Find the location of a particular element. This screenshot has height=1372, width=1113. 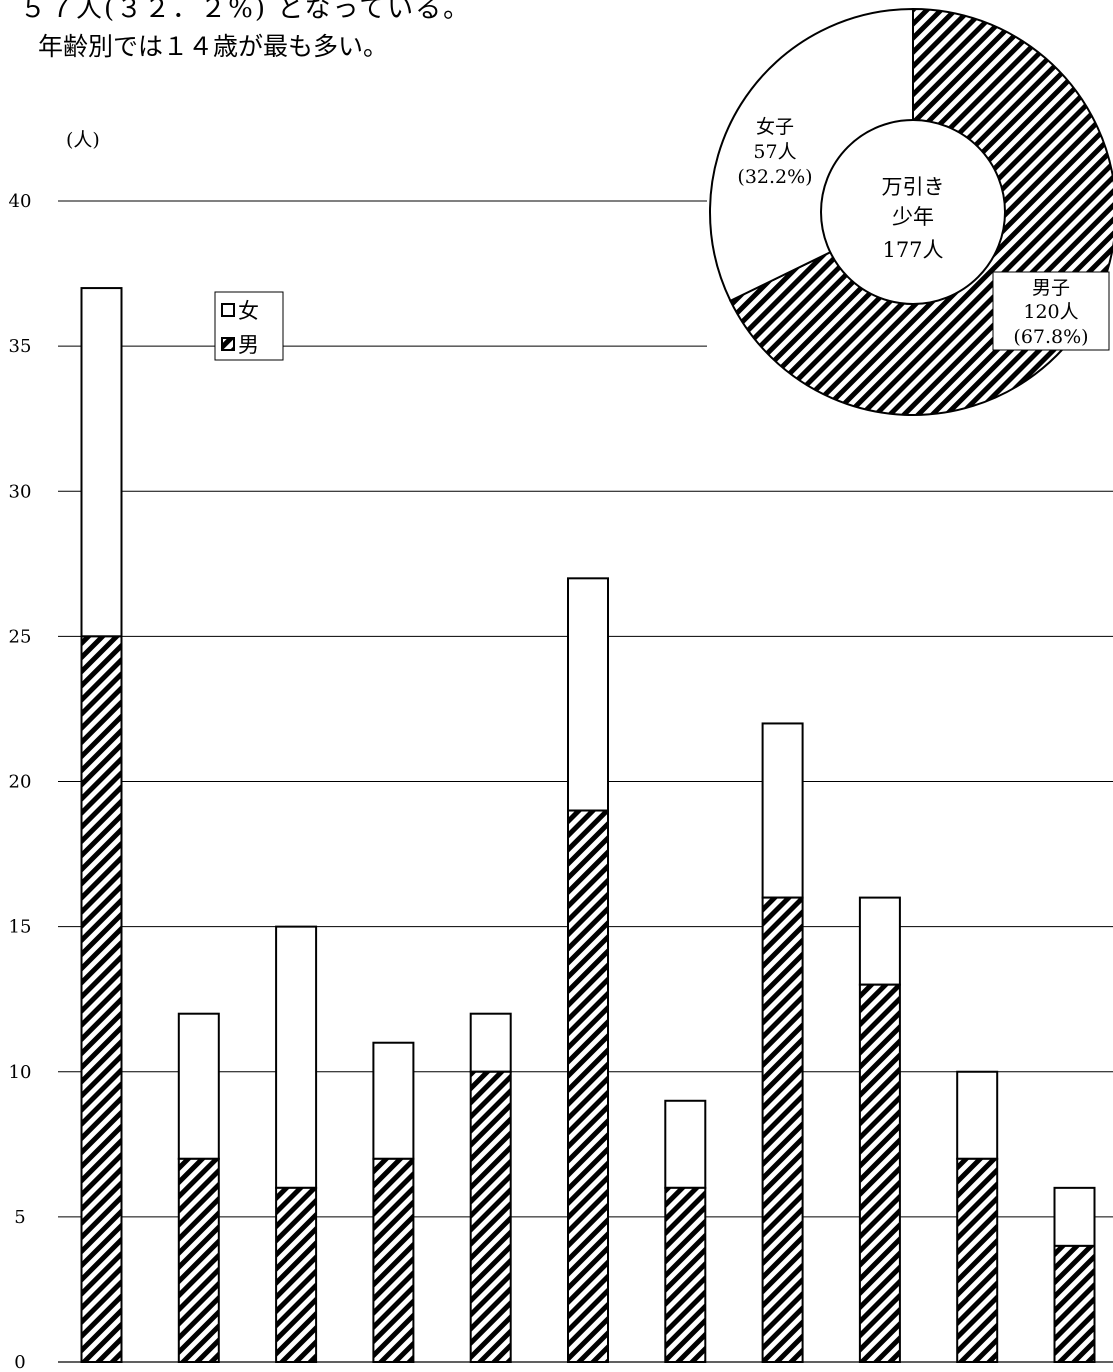

legend-swatch-male is located at coordinates (228, 344).